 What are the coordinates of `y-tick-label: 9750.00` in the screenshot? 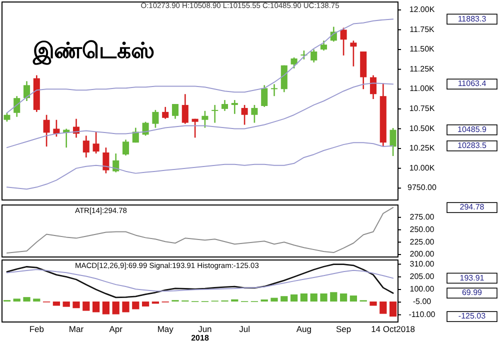 It's located at (423, 187).